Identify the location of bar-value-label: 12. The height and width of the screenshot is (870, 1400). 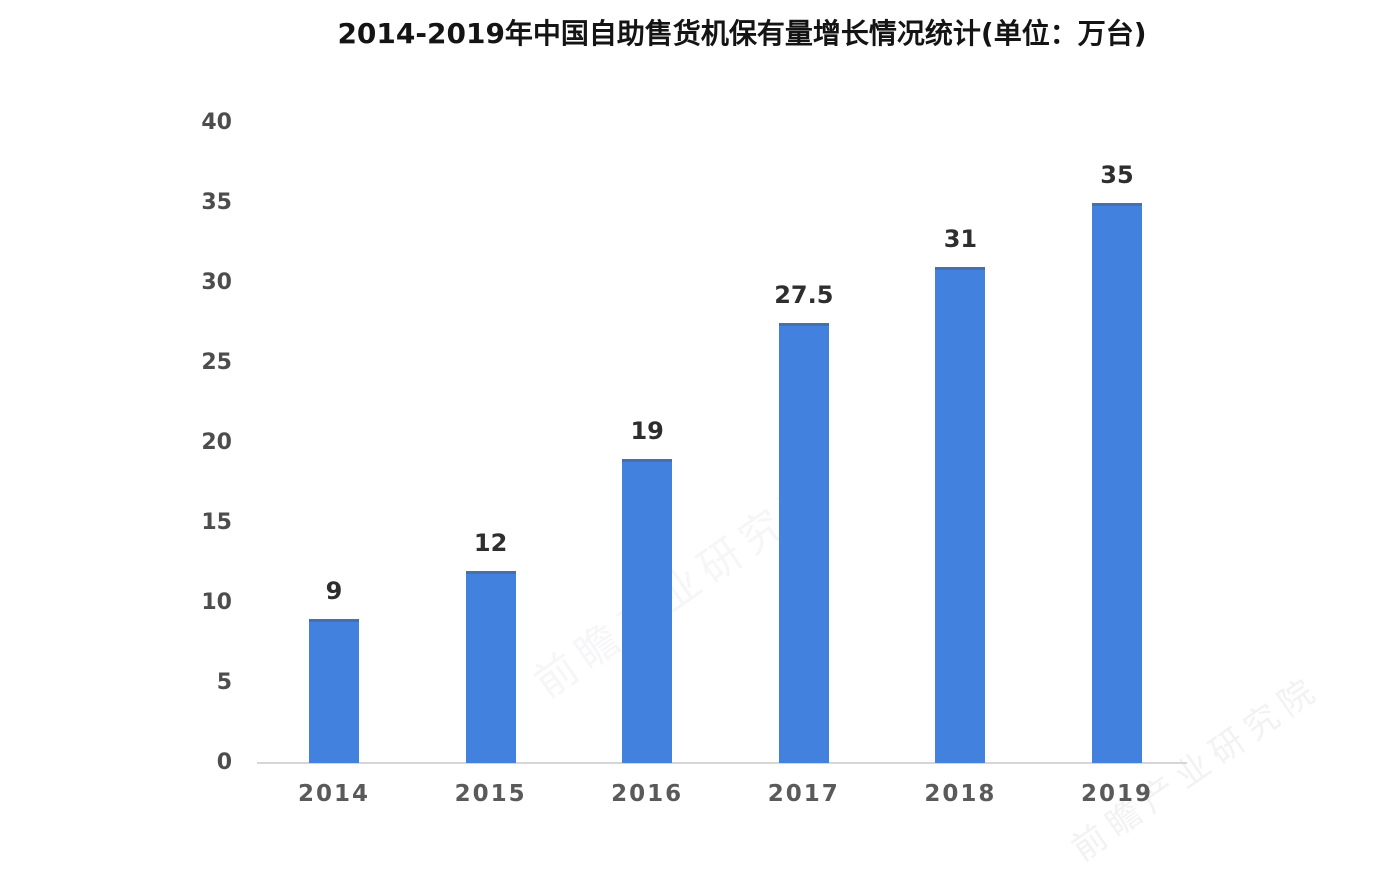
(490, 543).